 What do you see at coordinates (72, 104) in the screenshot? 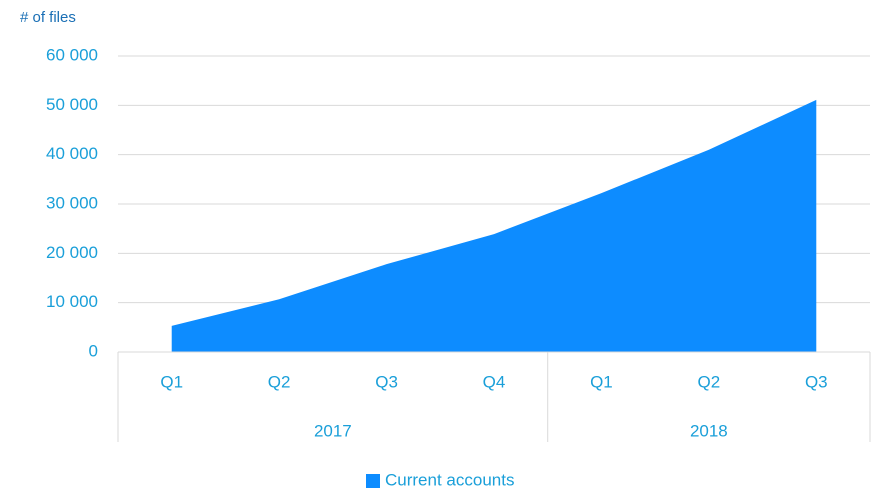
I see `y-tick-label: 50 000` at bounding box center [72, 104].